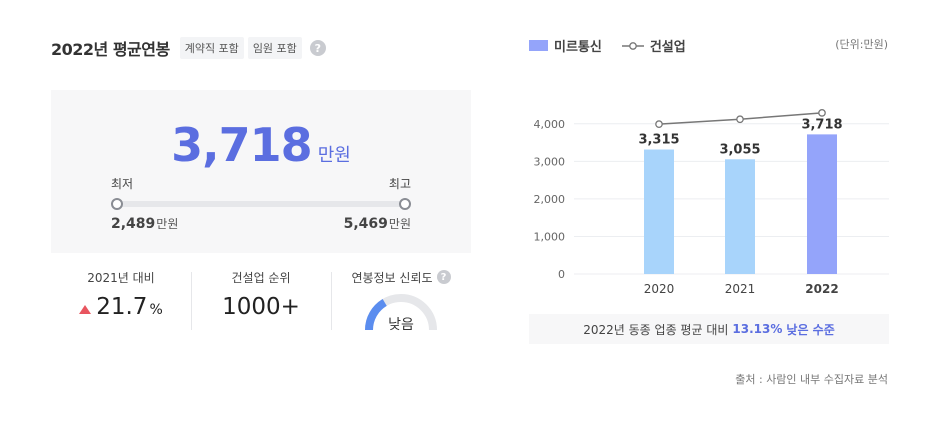 The image size is (948, 431). What do you see at coordinates (659, 289) in the screenshot?
I see `x-tick-label: 2020` at bounding box center [659, 289].